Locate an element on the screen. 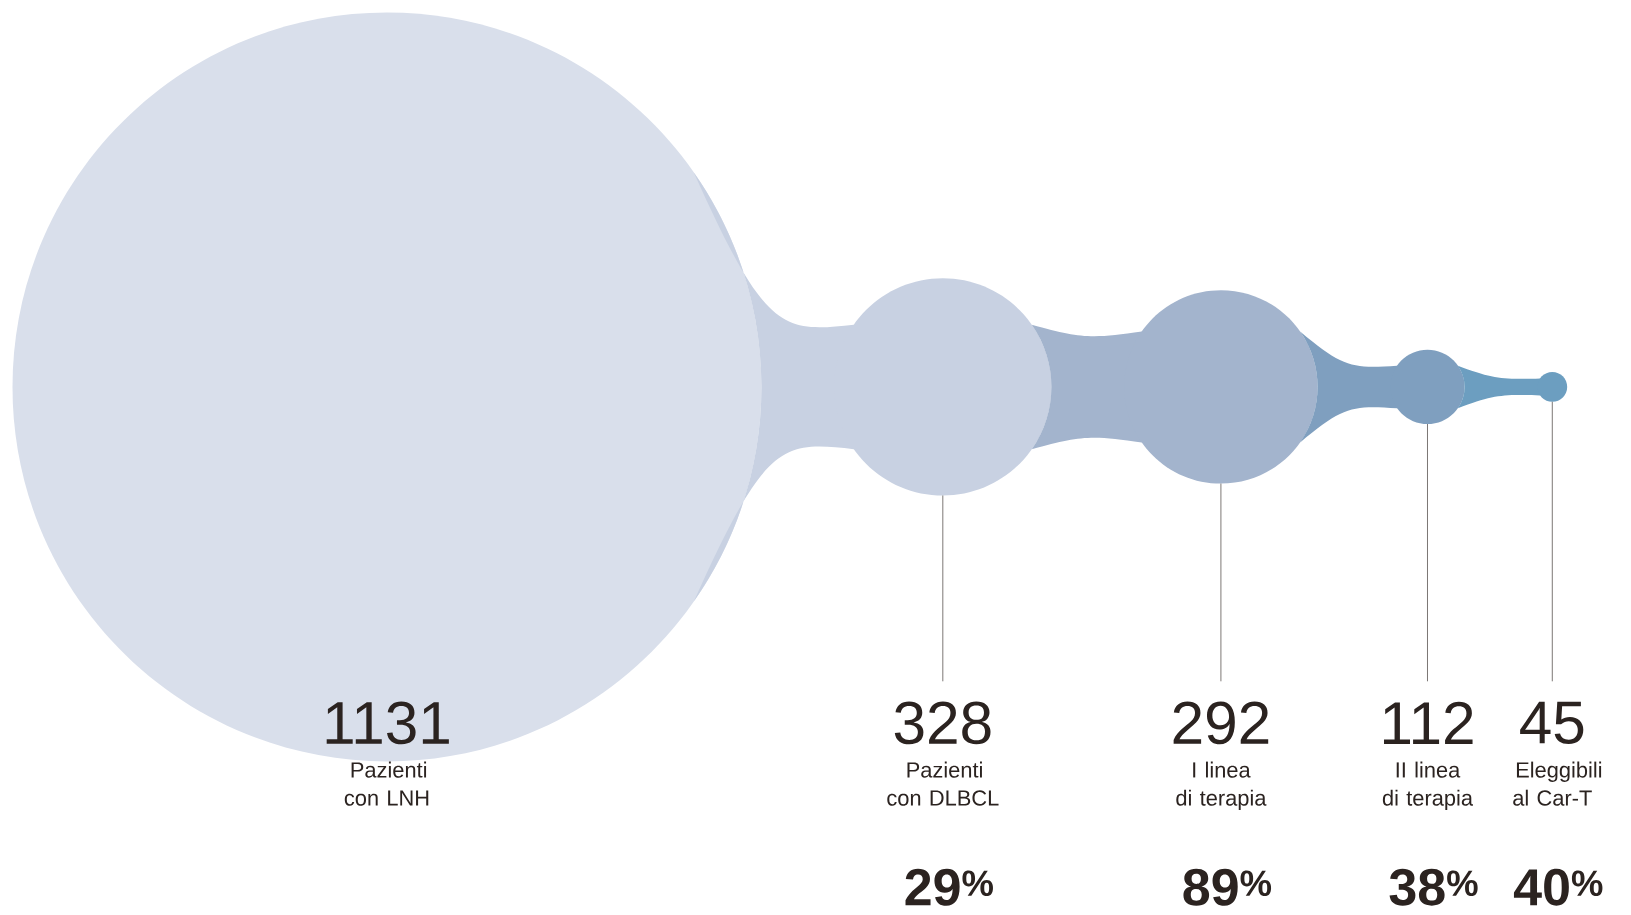 Image resolution: width=1631 pixels, height=915 pixels. category-label: Eleggibili al Car-T is located at coordinates (1557, 783).